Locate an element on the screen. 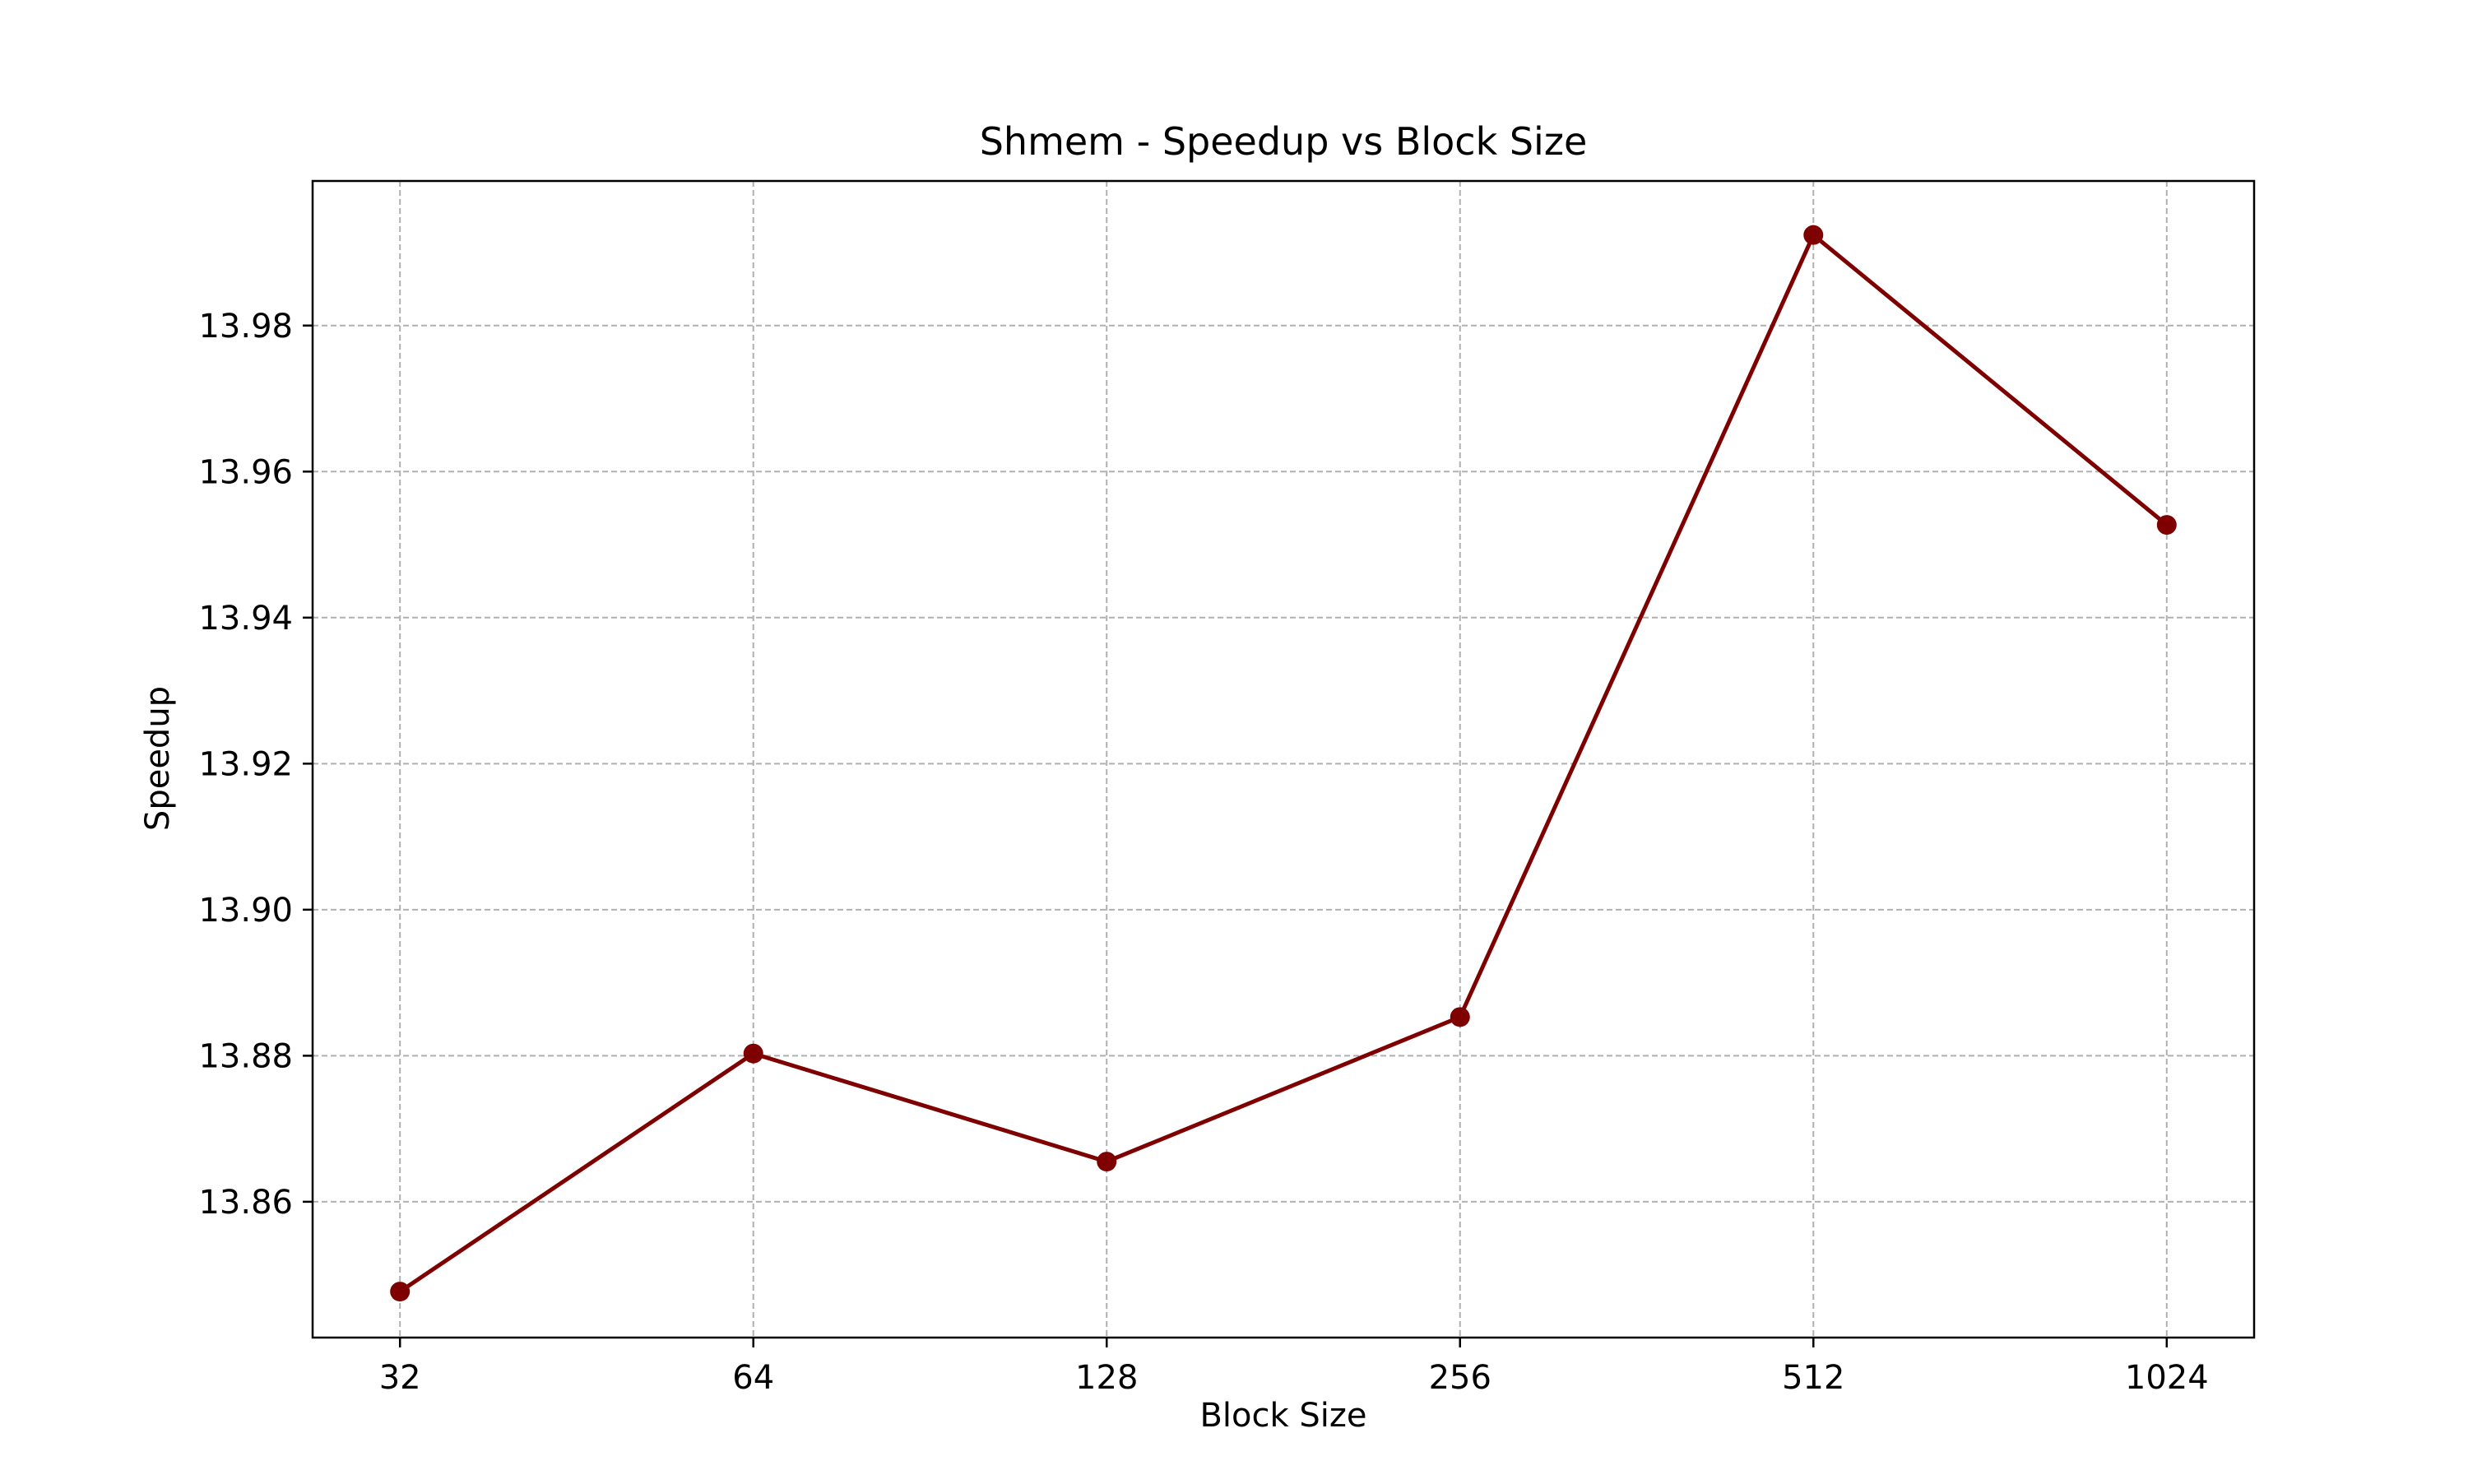  y-tick-label: 13.98 is located at coordinates (246, 326).